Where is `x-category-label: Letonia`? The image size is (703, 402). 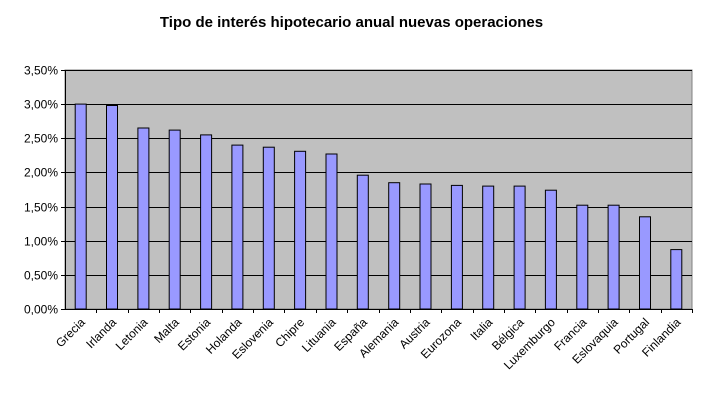
x-category-label: Letonia is located at coordinates (132, 334).